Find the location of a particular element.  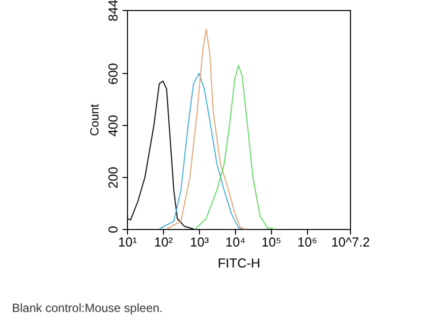

y-tick-label: 0 is located at coordinates (113, 230).